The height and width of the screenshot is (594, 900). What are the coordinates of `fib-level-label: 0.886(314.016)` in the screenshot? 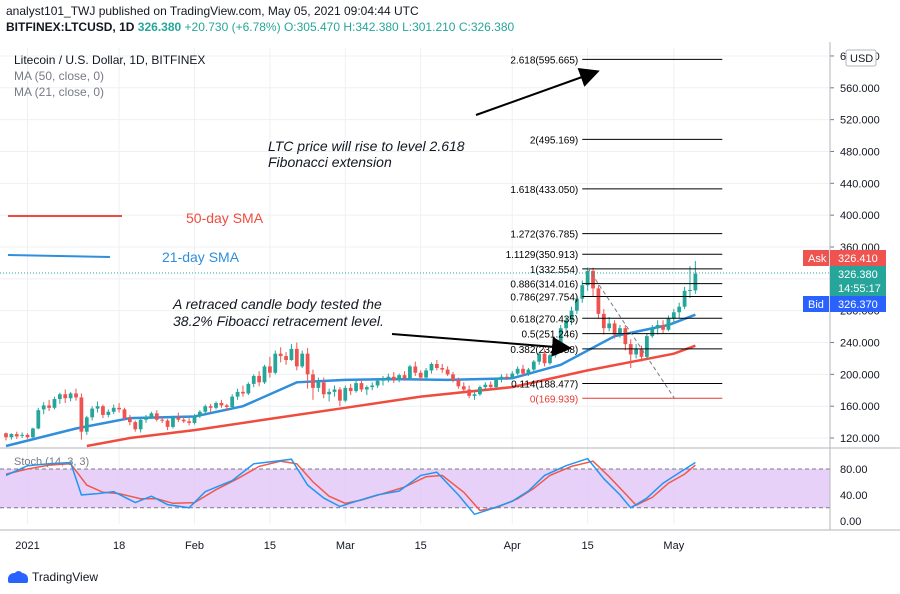 It's located at (544, 285).